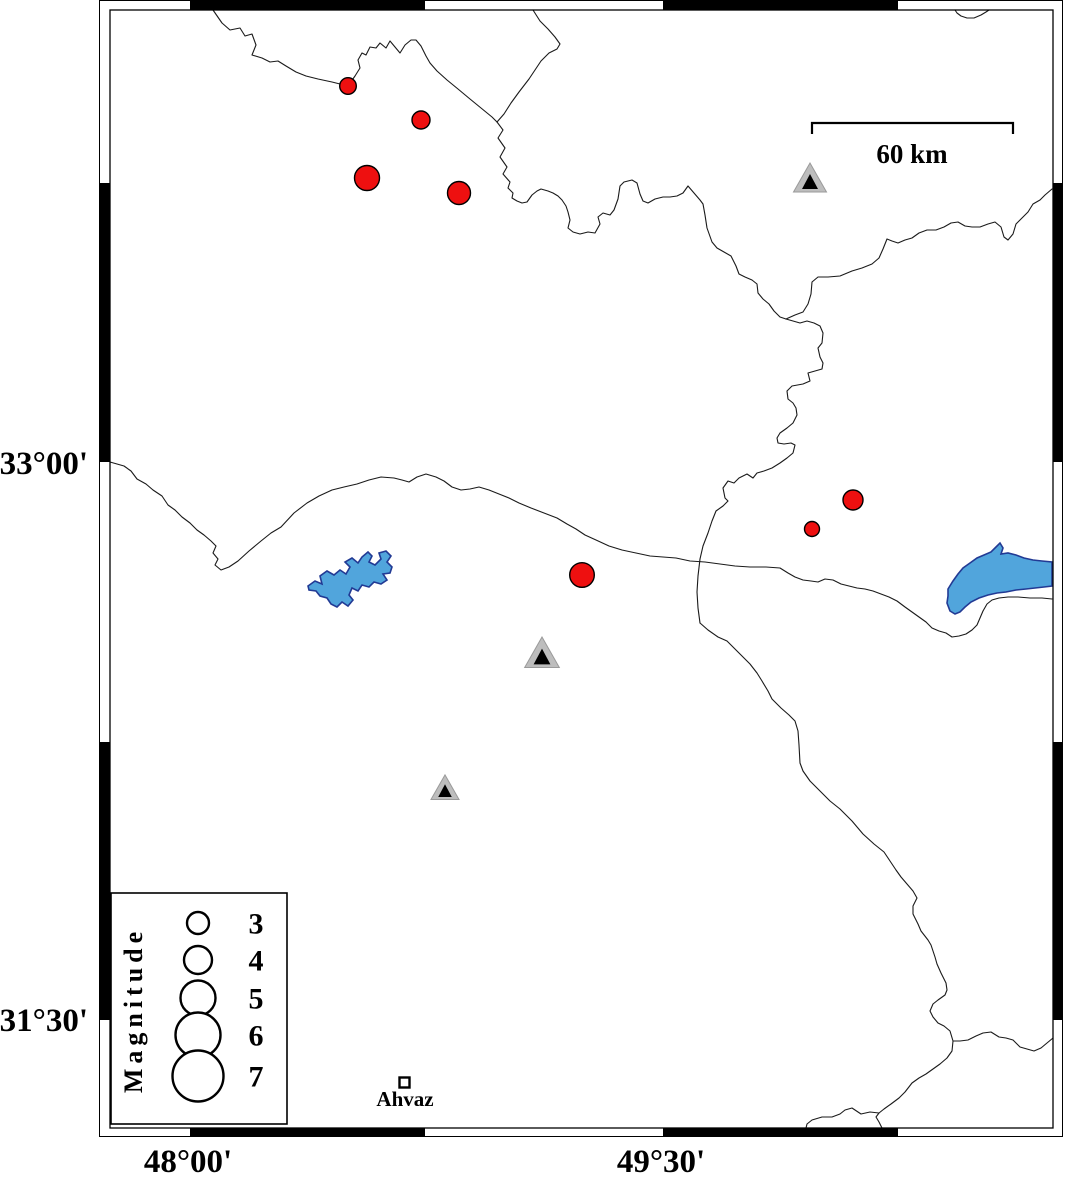 Image resolution: width=1066 pixels, height=1177 pixels. Describe the element at coordinates (826, 875) in the screenshot. I see `border-southeast-diagonal` at that location.